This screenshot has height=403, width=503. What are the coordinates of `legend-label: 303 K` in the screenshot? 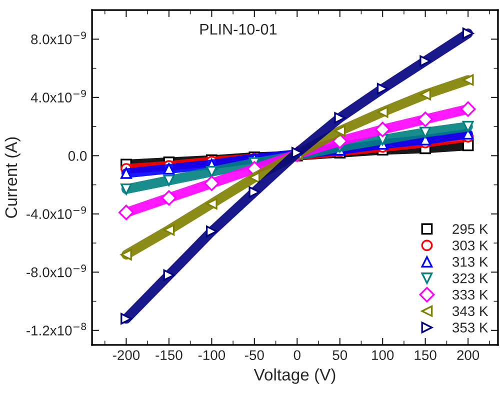 It's located at (470, 245).